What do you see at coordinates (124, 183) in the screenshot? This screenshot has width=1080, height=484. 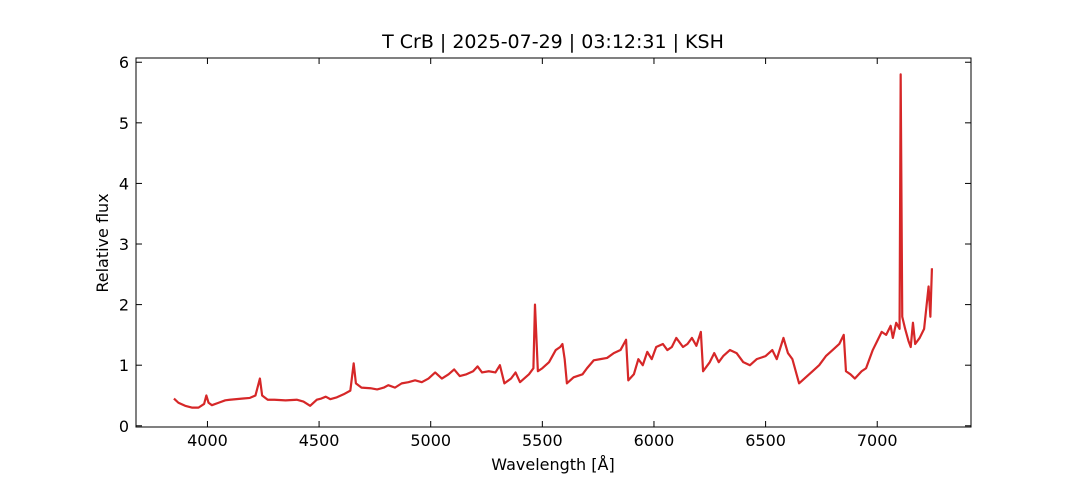 I see `y-tick-label: 4` at bounding box center [124, 183].